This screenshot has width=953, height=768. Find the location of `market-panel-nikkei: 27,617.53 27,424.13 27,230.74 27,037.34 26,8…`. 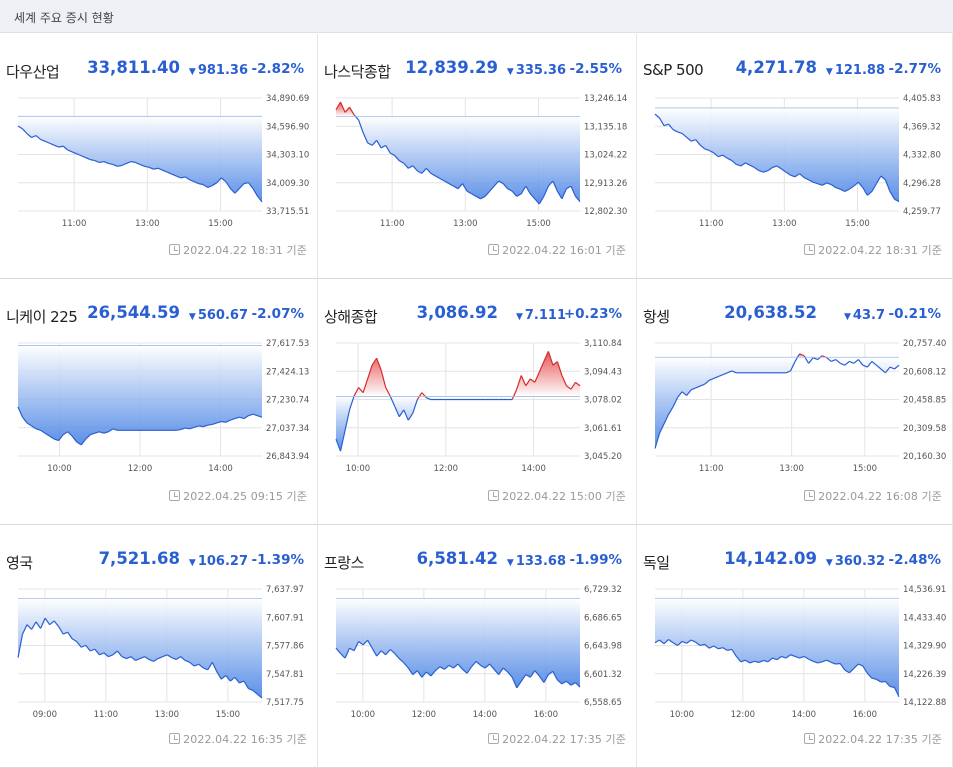

market-panel-nikkei: 27,617.53 27,424.13 27,230.74 27,037.34 26,8… is located at coordinates (159, 402).